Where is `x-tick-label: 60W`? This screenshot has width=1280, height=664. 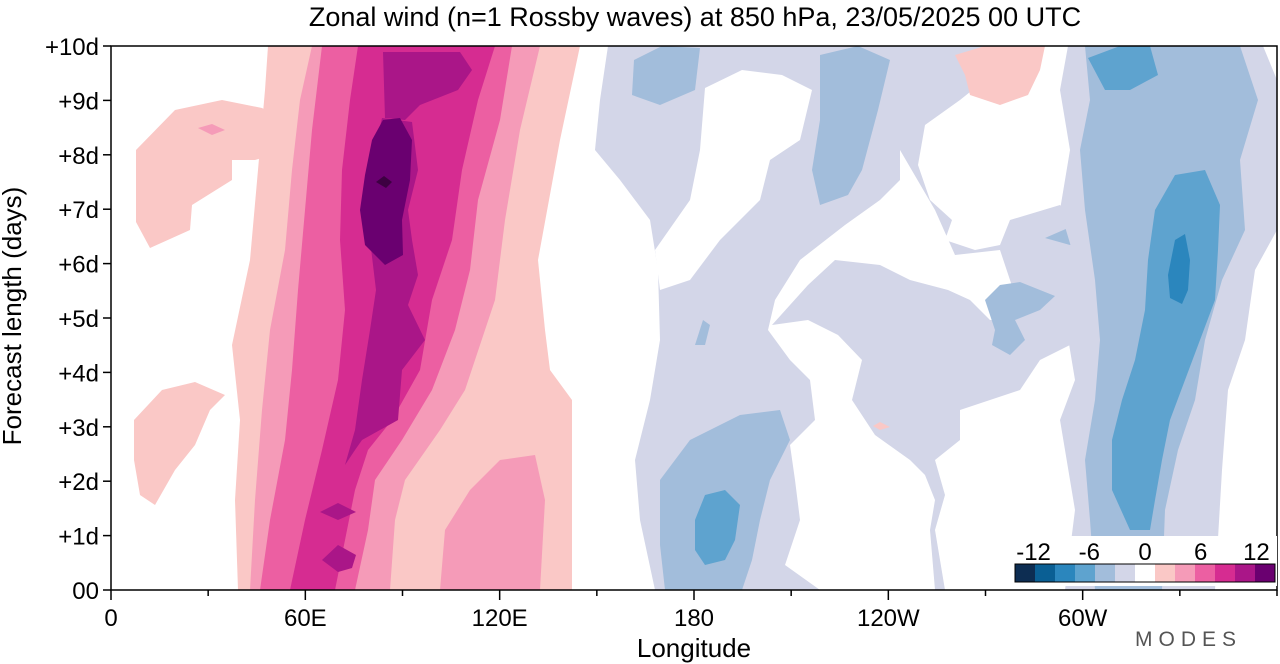 x-tick-label: 60W is located at coordinates (1083, 618).